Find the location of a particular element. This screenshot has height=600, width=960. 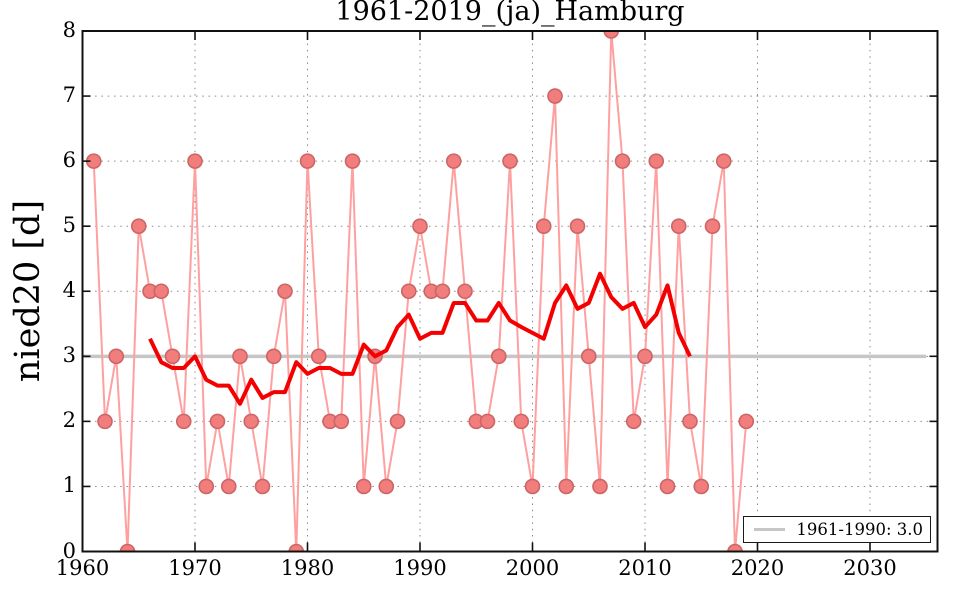

running-mean-line is located at coordinates (420, 338).